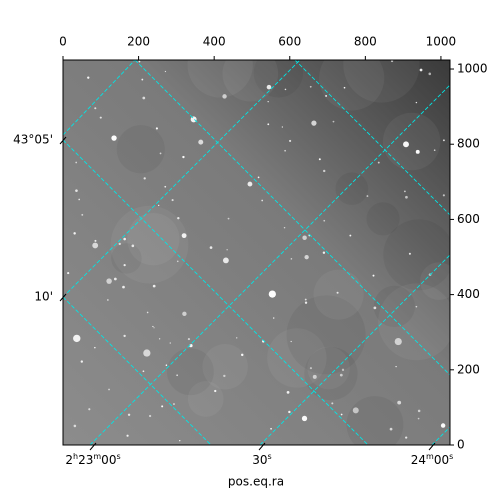 The width and height of the screenshot is (500, 504). What do you see at coordinates (468, 369) in the screenshot?
I see `y-tick-label: 200` at bounding box center [468, 369].